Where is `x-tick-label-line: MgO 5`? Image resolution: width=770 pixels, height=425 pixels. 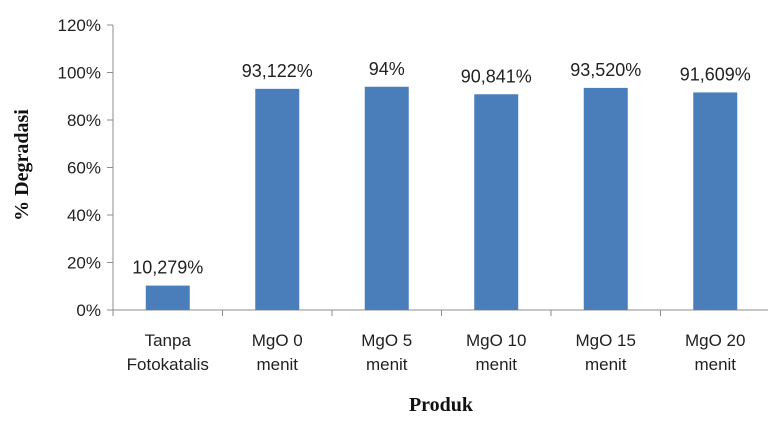 x-tick-label-line: MgO 5 is located at coordinates (386, 340).